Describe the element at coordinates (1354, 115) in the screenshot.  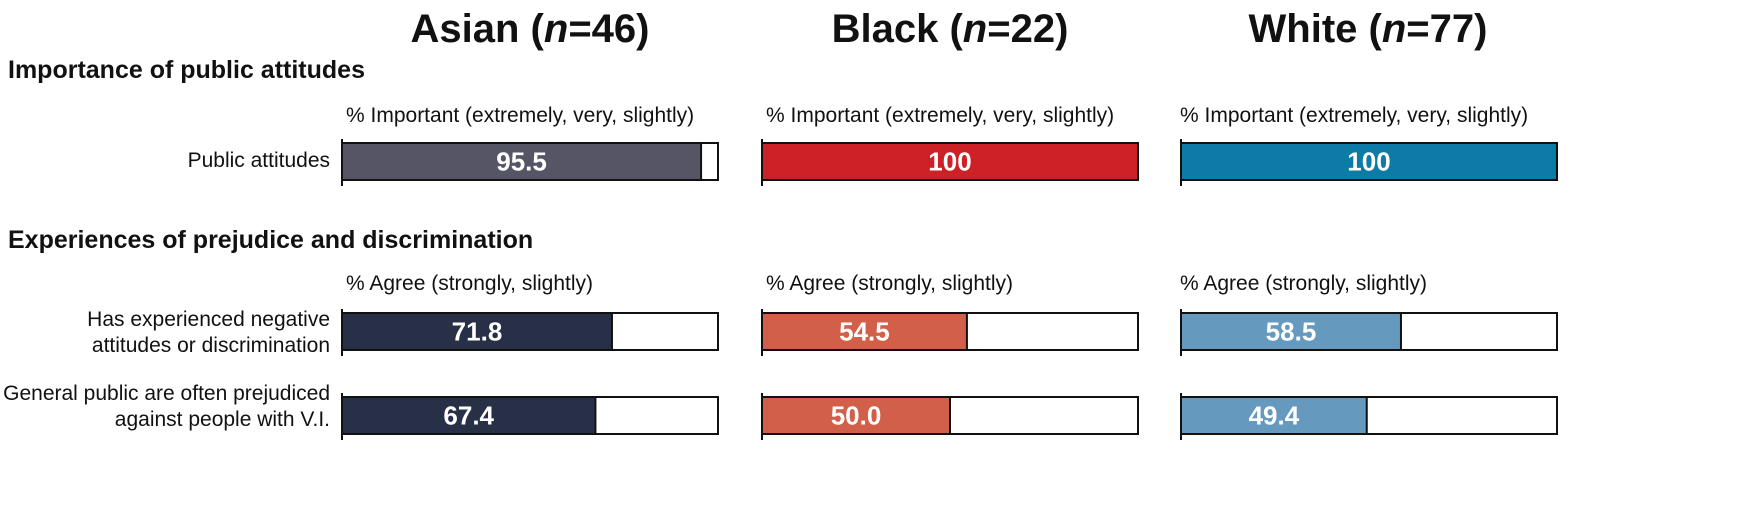
I see `axis-label-white-important: % Important (extremely, very, slightly)` at that location.